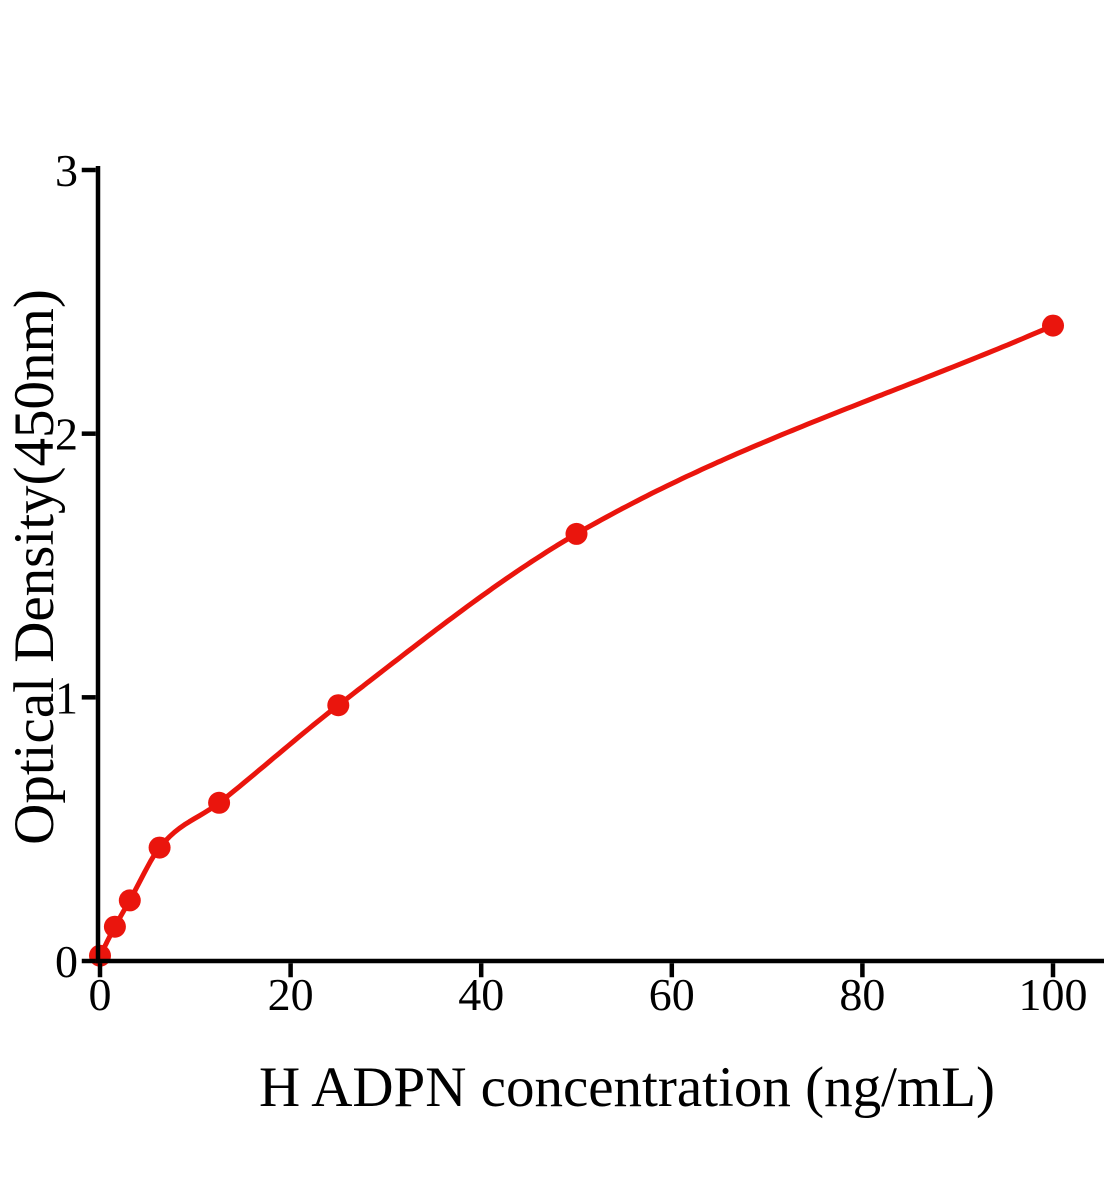 Image resolution: width=1104 pixels, height=1200 pixels. I want to click on x-tick-label: 0, so click(100, 994).